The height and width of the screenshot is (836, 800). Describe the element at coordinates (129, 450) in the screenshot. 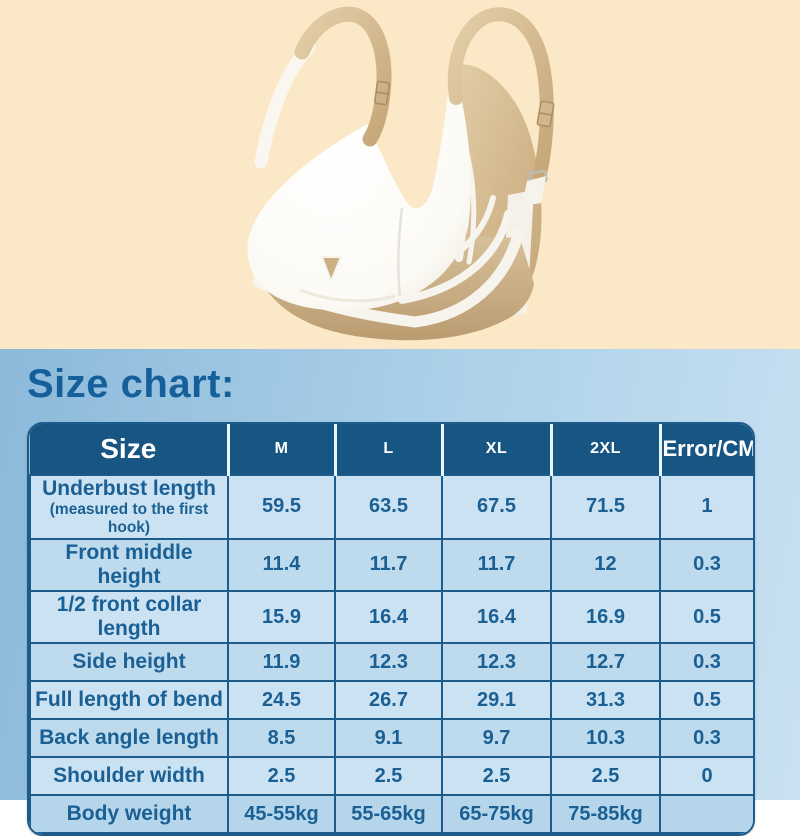

I see `column-header-size: Size` at that location.